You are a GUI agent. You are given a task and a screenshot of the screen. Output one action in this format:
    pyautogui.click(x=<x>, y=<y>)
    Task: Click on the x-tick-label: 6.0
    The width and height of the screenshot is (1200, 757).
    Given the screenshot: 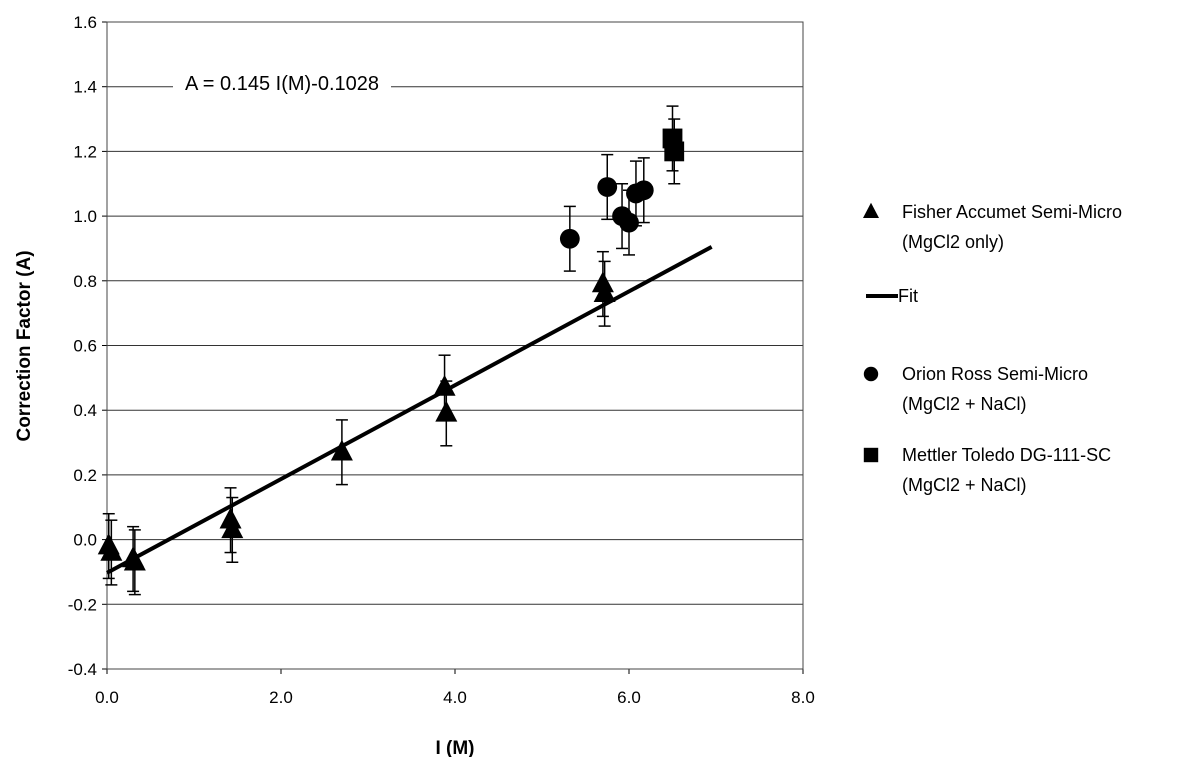 What is the action you would take?
    pyautogui.click(x=629, y=697)
    